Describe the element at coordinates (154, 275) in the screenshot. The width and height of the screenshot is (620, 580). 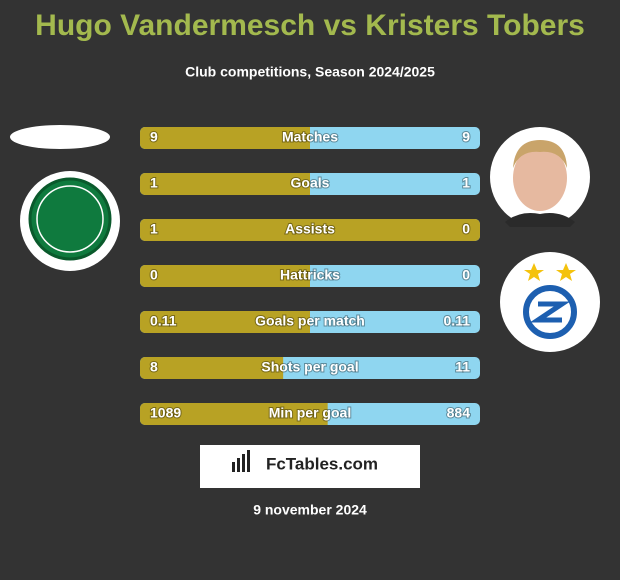
I see `left-value: 0` at that location.